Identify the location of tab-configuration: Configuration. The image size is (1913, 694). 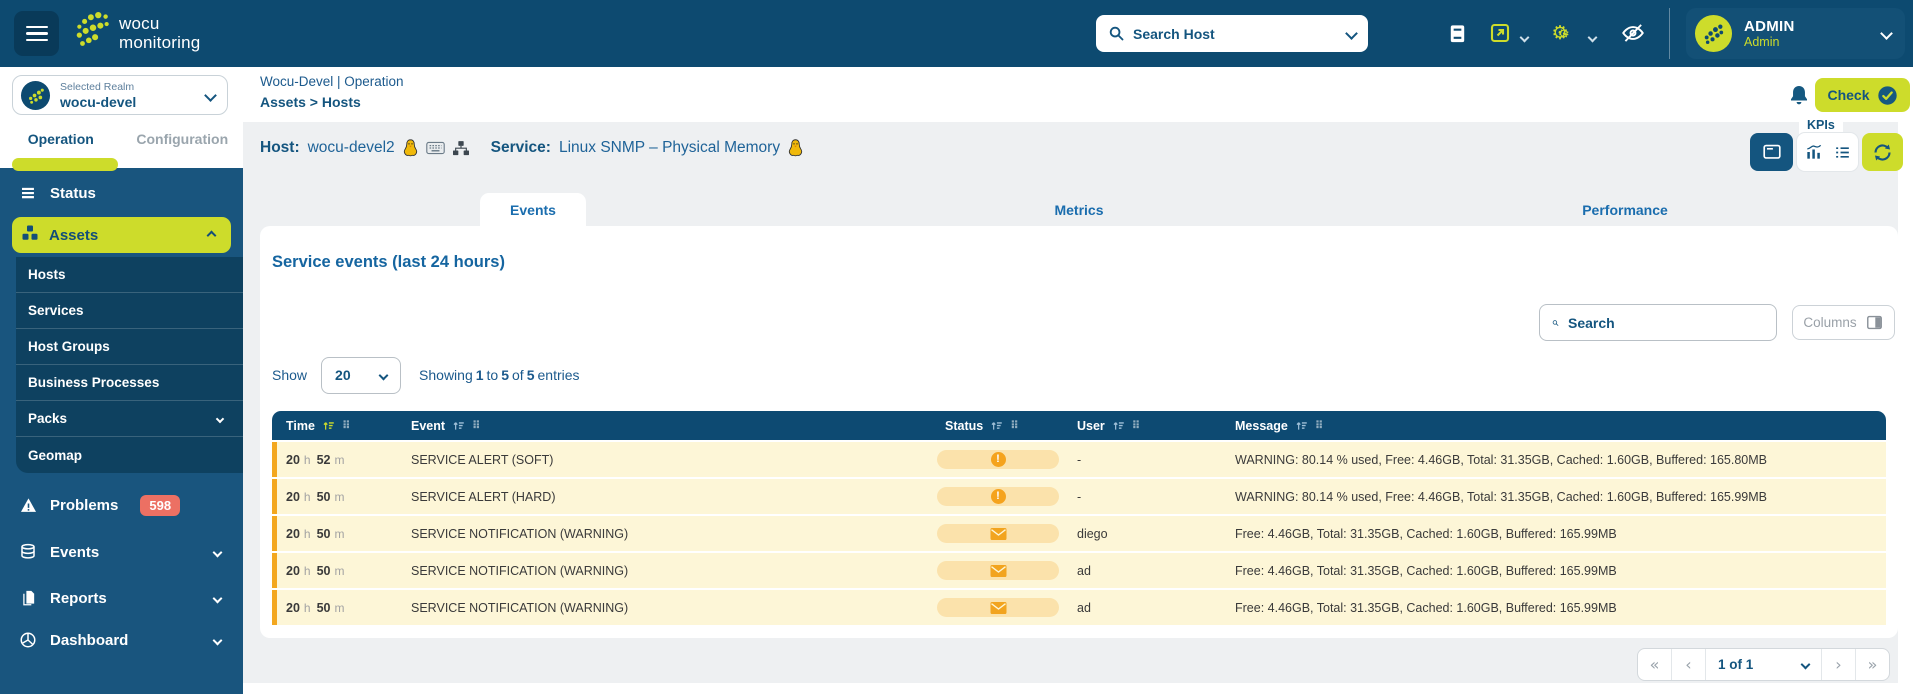
(182, 139).